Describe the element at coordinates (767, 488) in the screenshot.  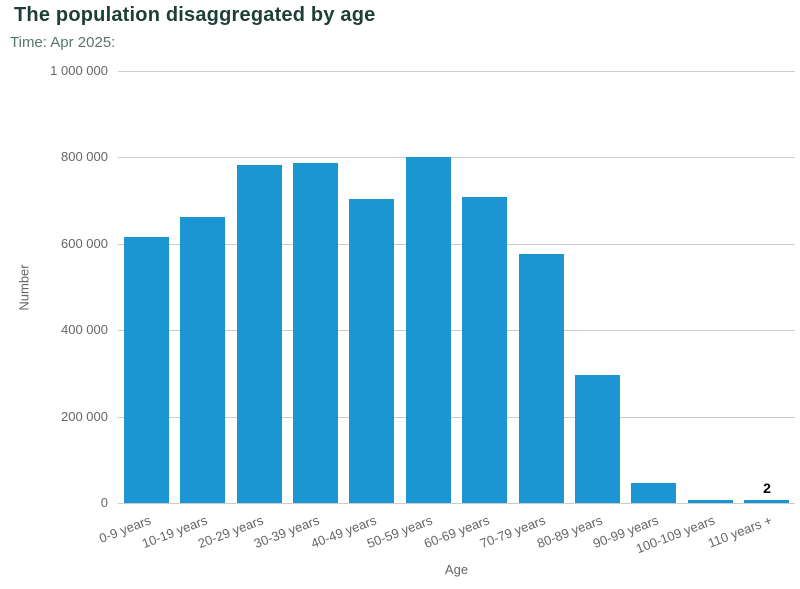
I see `bar-data-label: 2` at that location.